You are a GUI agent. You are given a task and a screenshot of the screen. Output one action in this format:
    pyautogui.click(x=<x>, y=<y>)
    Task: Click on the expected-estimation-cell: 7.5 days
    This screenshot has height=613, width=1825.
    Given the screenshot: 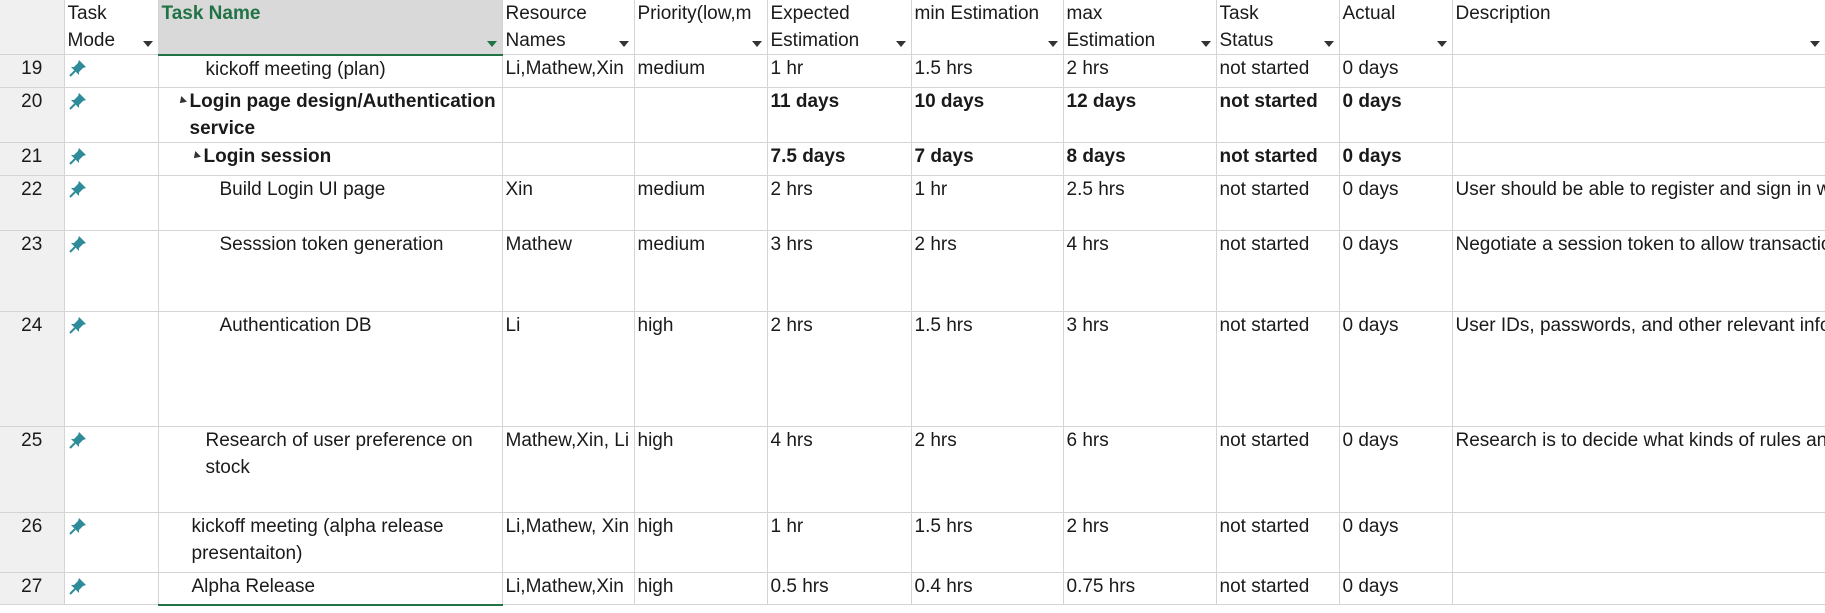 What is the action you would take?
    pyautogui.click(x=839, y=159)
    